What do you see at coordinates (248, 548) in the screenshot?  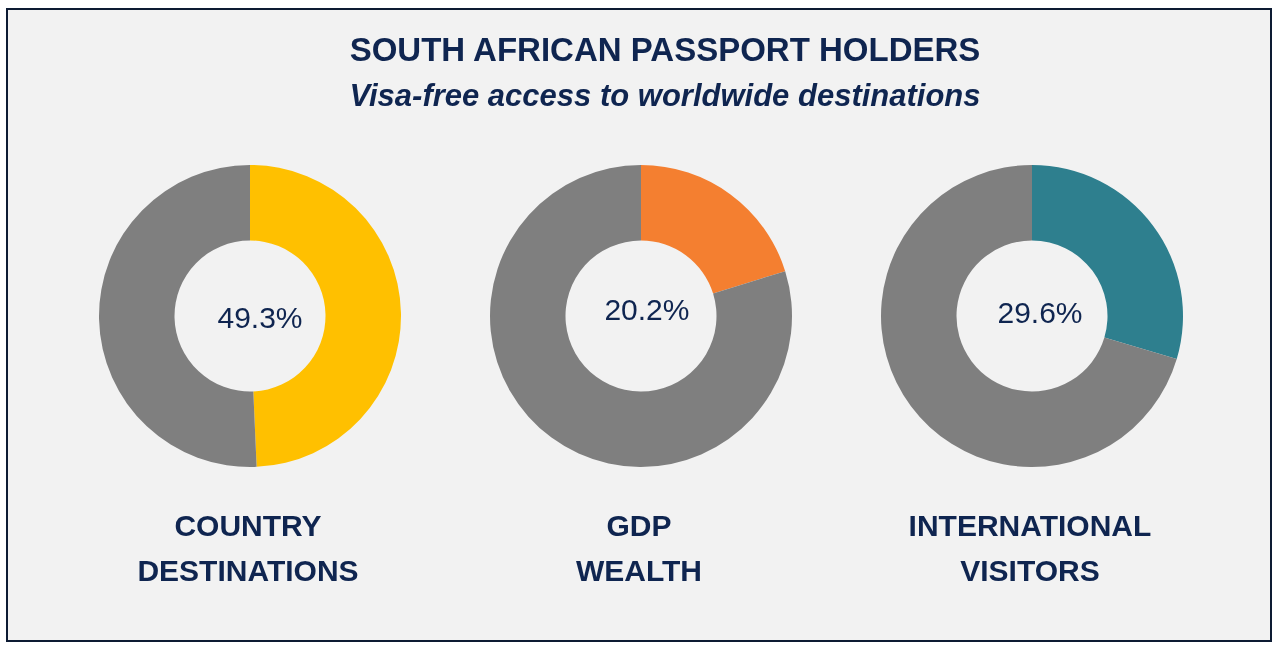 I see `text: COUNTRY DESTINATIONS` at bounding box center [248, 548].